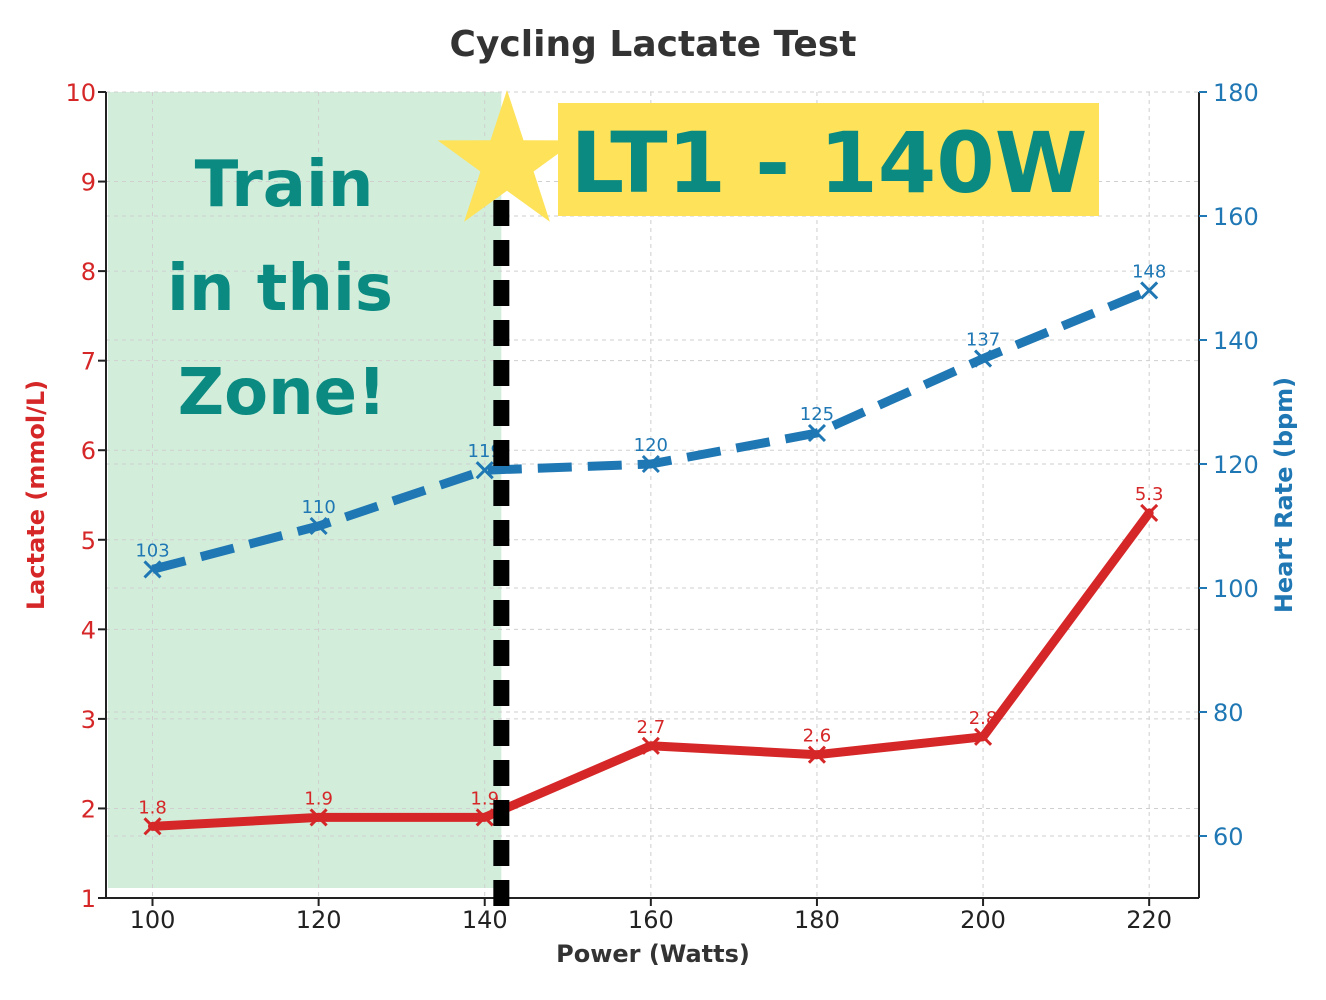 This screenshot has height=1000, width=1326. Describe the element at coordinates (152, 550) in the screenshot. I see `heart-rate-data-label: 103` at that location.